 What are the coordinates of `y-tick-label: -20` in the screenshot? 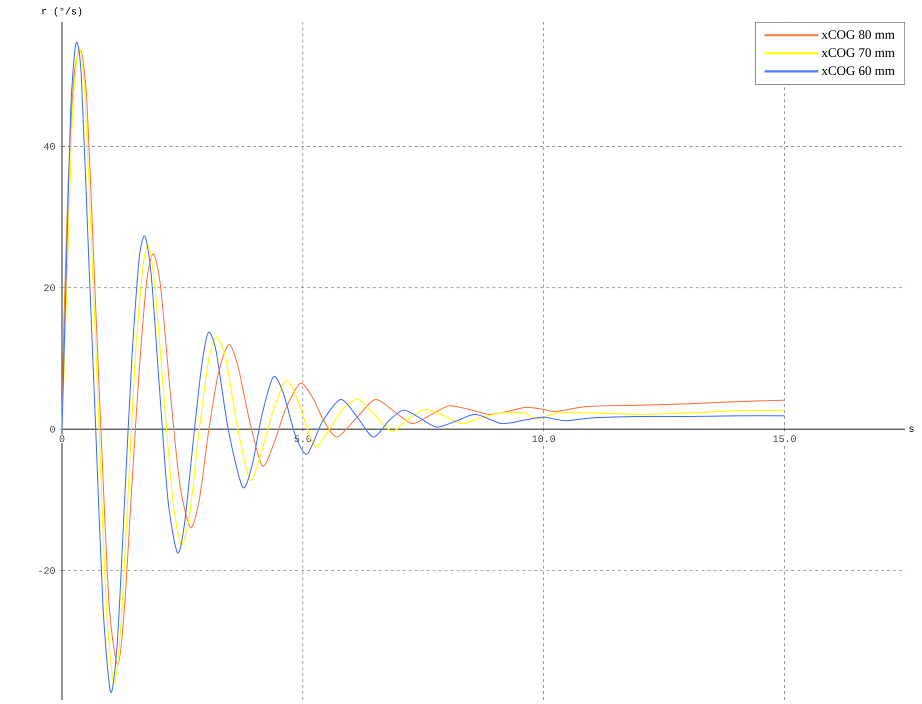 It's located at (47, 570).